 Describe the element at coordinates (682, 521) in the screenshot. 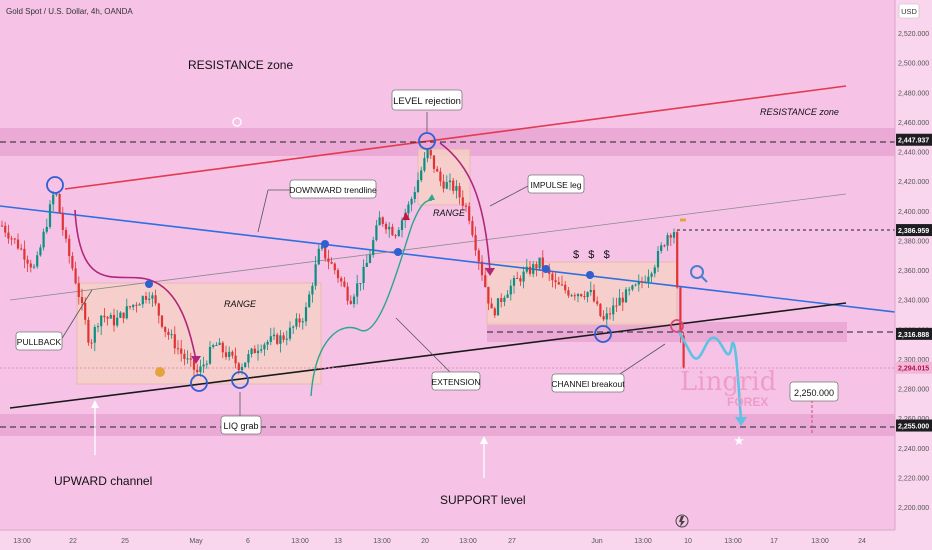

I see `lightning-glyph` at that location.